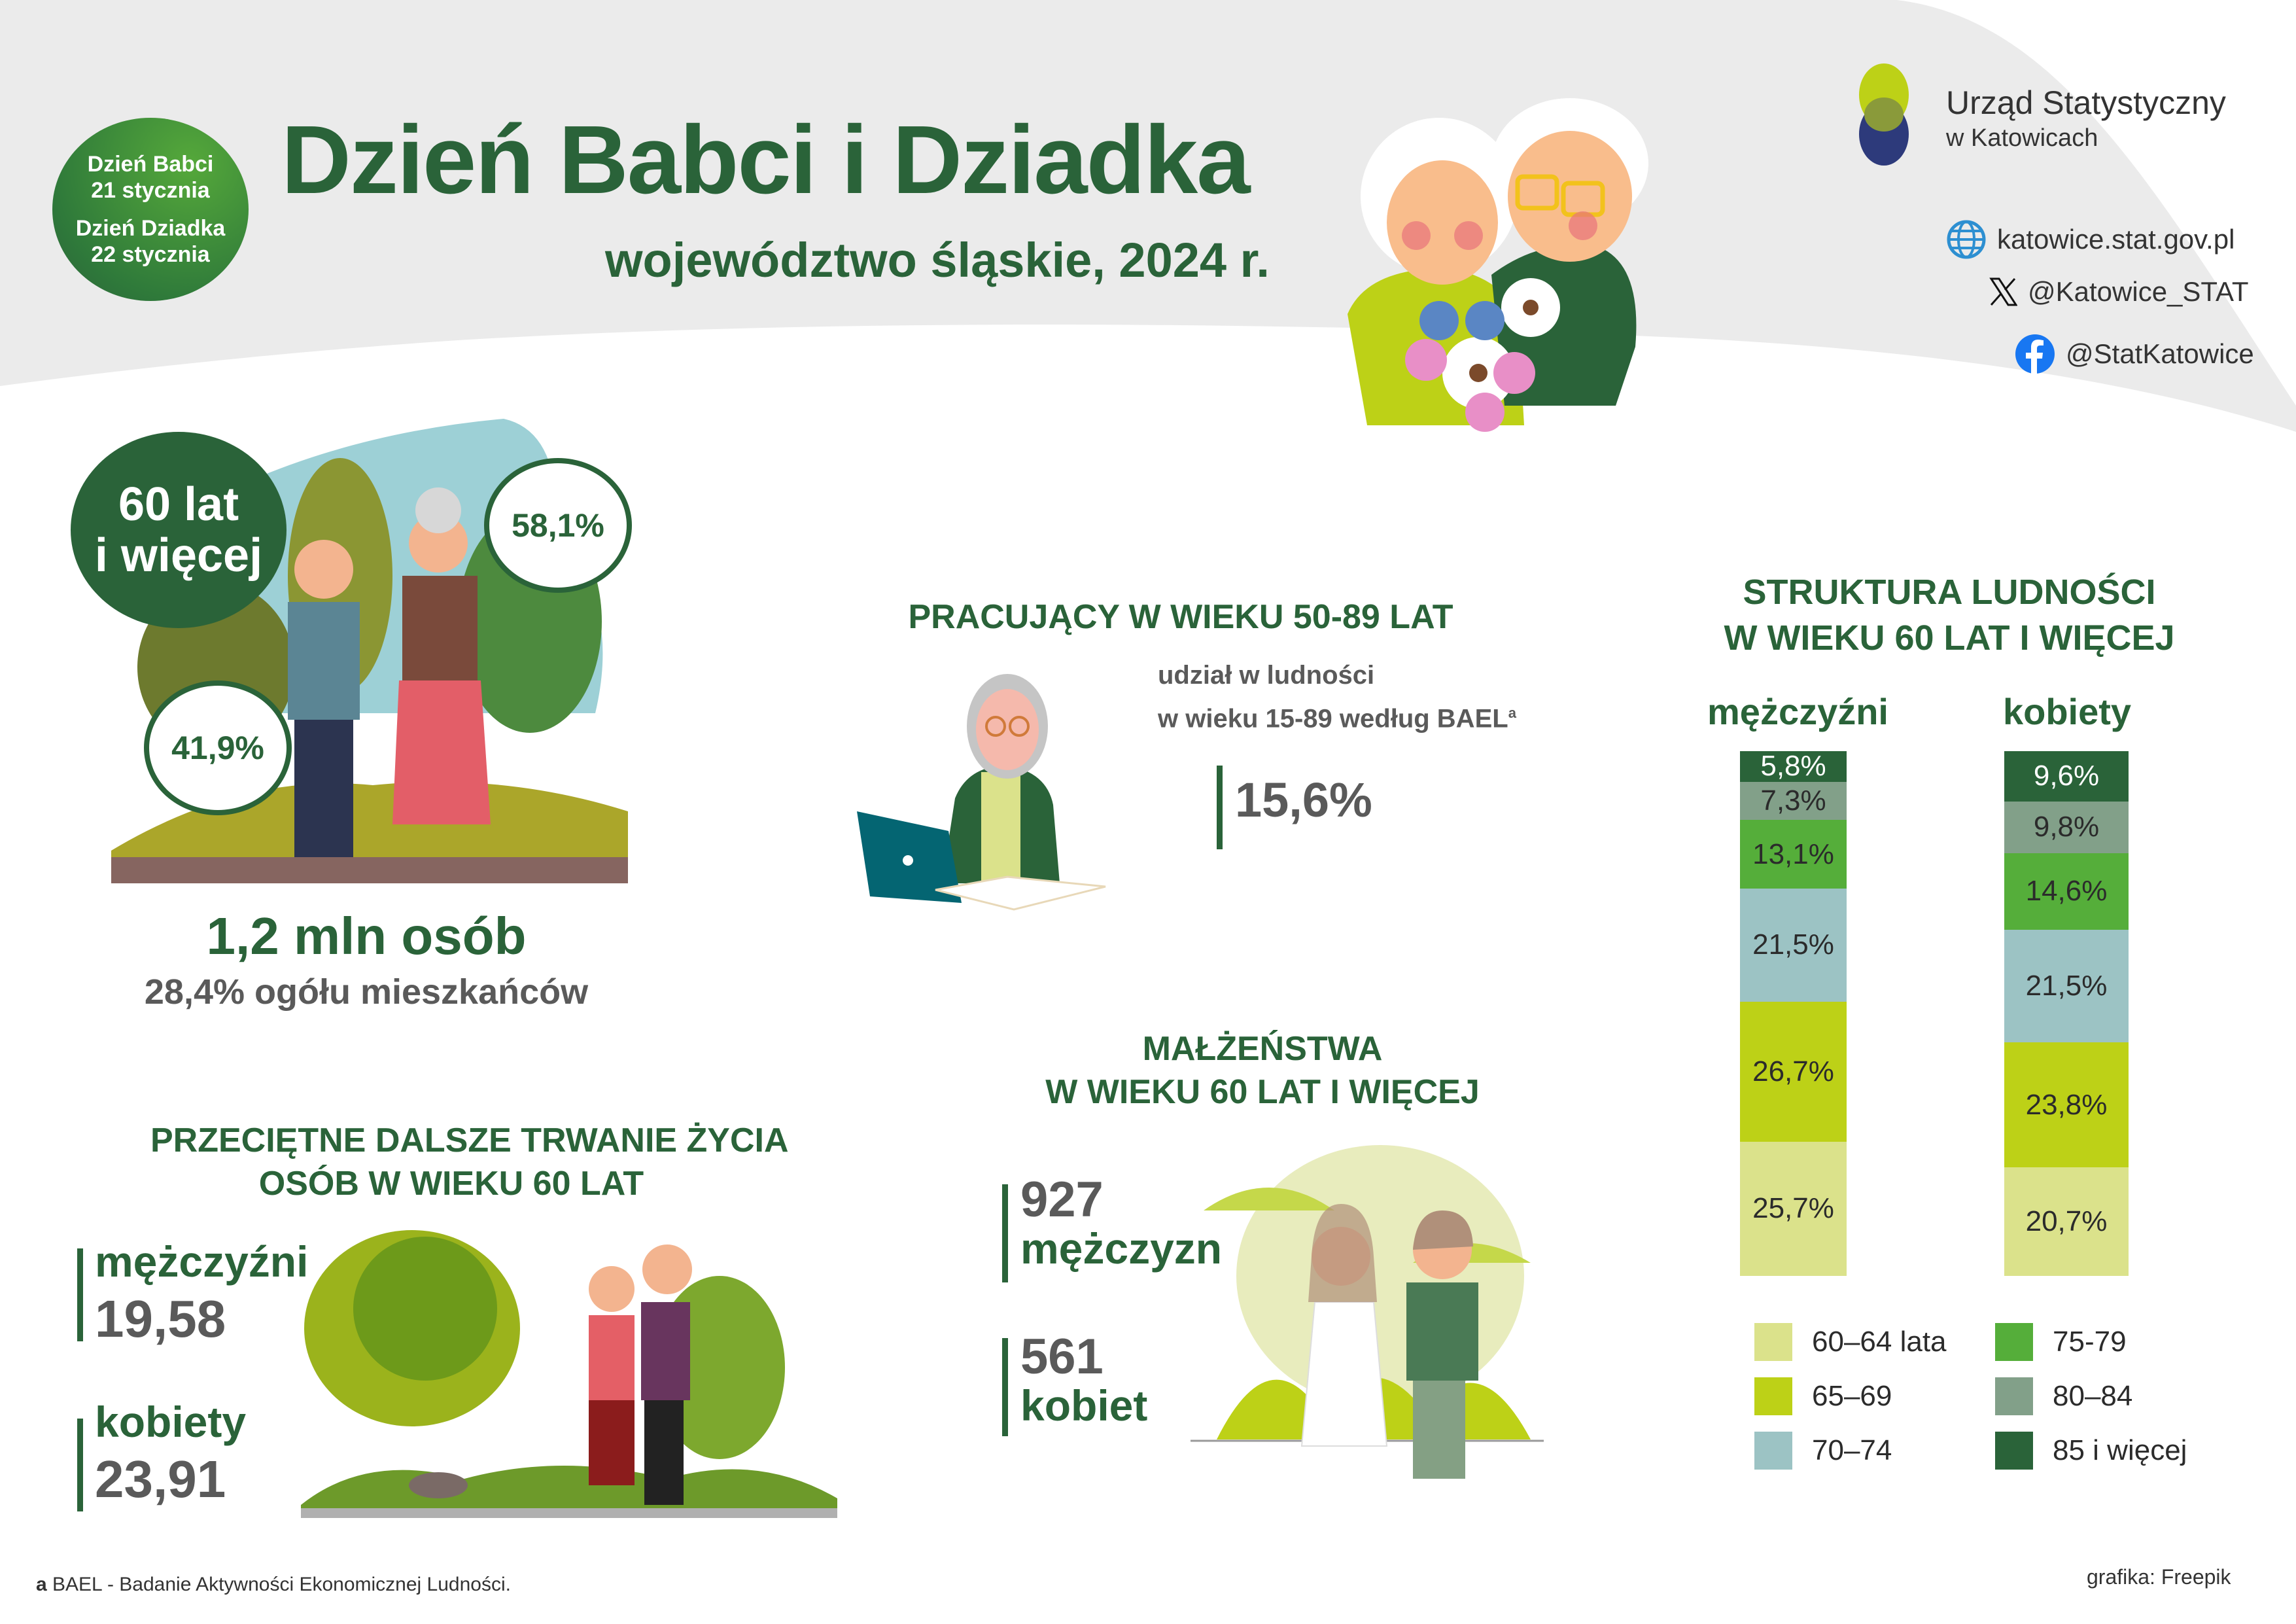 Image resolution: width=2296 pixels, height=1624 pixels. Describe the element at coordinates (1852, 1396) in the screenshot. I see `legend-label: 65–69` at that location.